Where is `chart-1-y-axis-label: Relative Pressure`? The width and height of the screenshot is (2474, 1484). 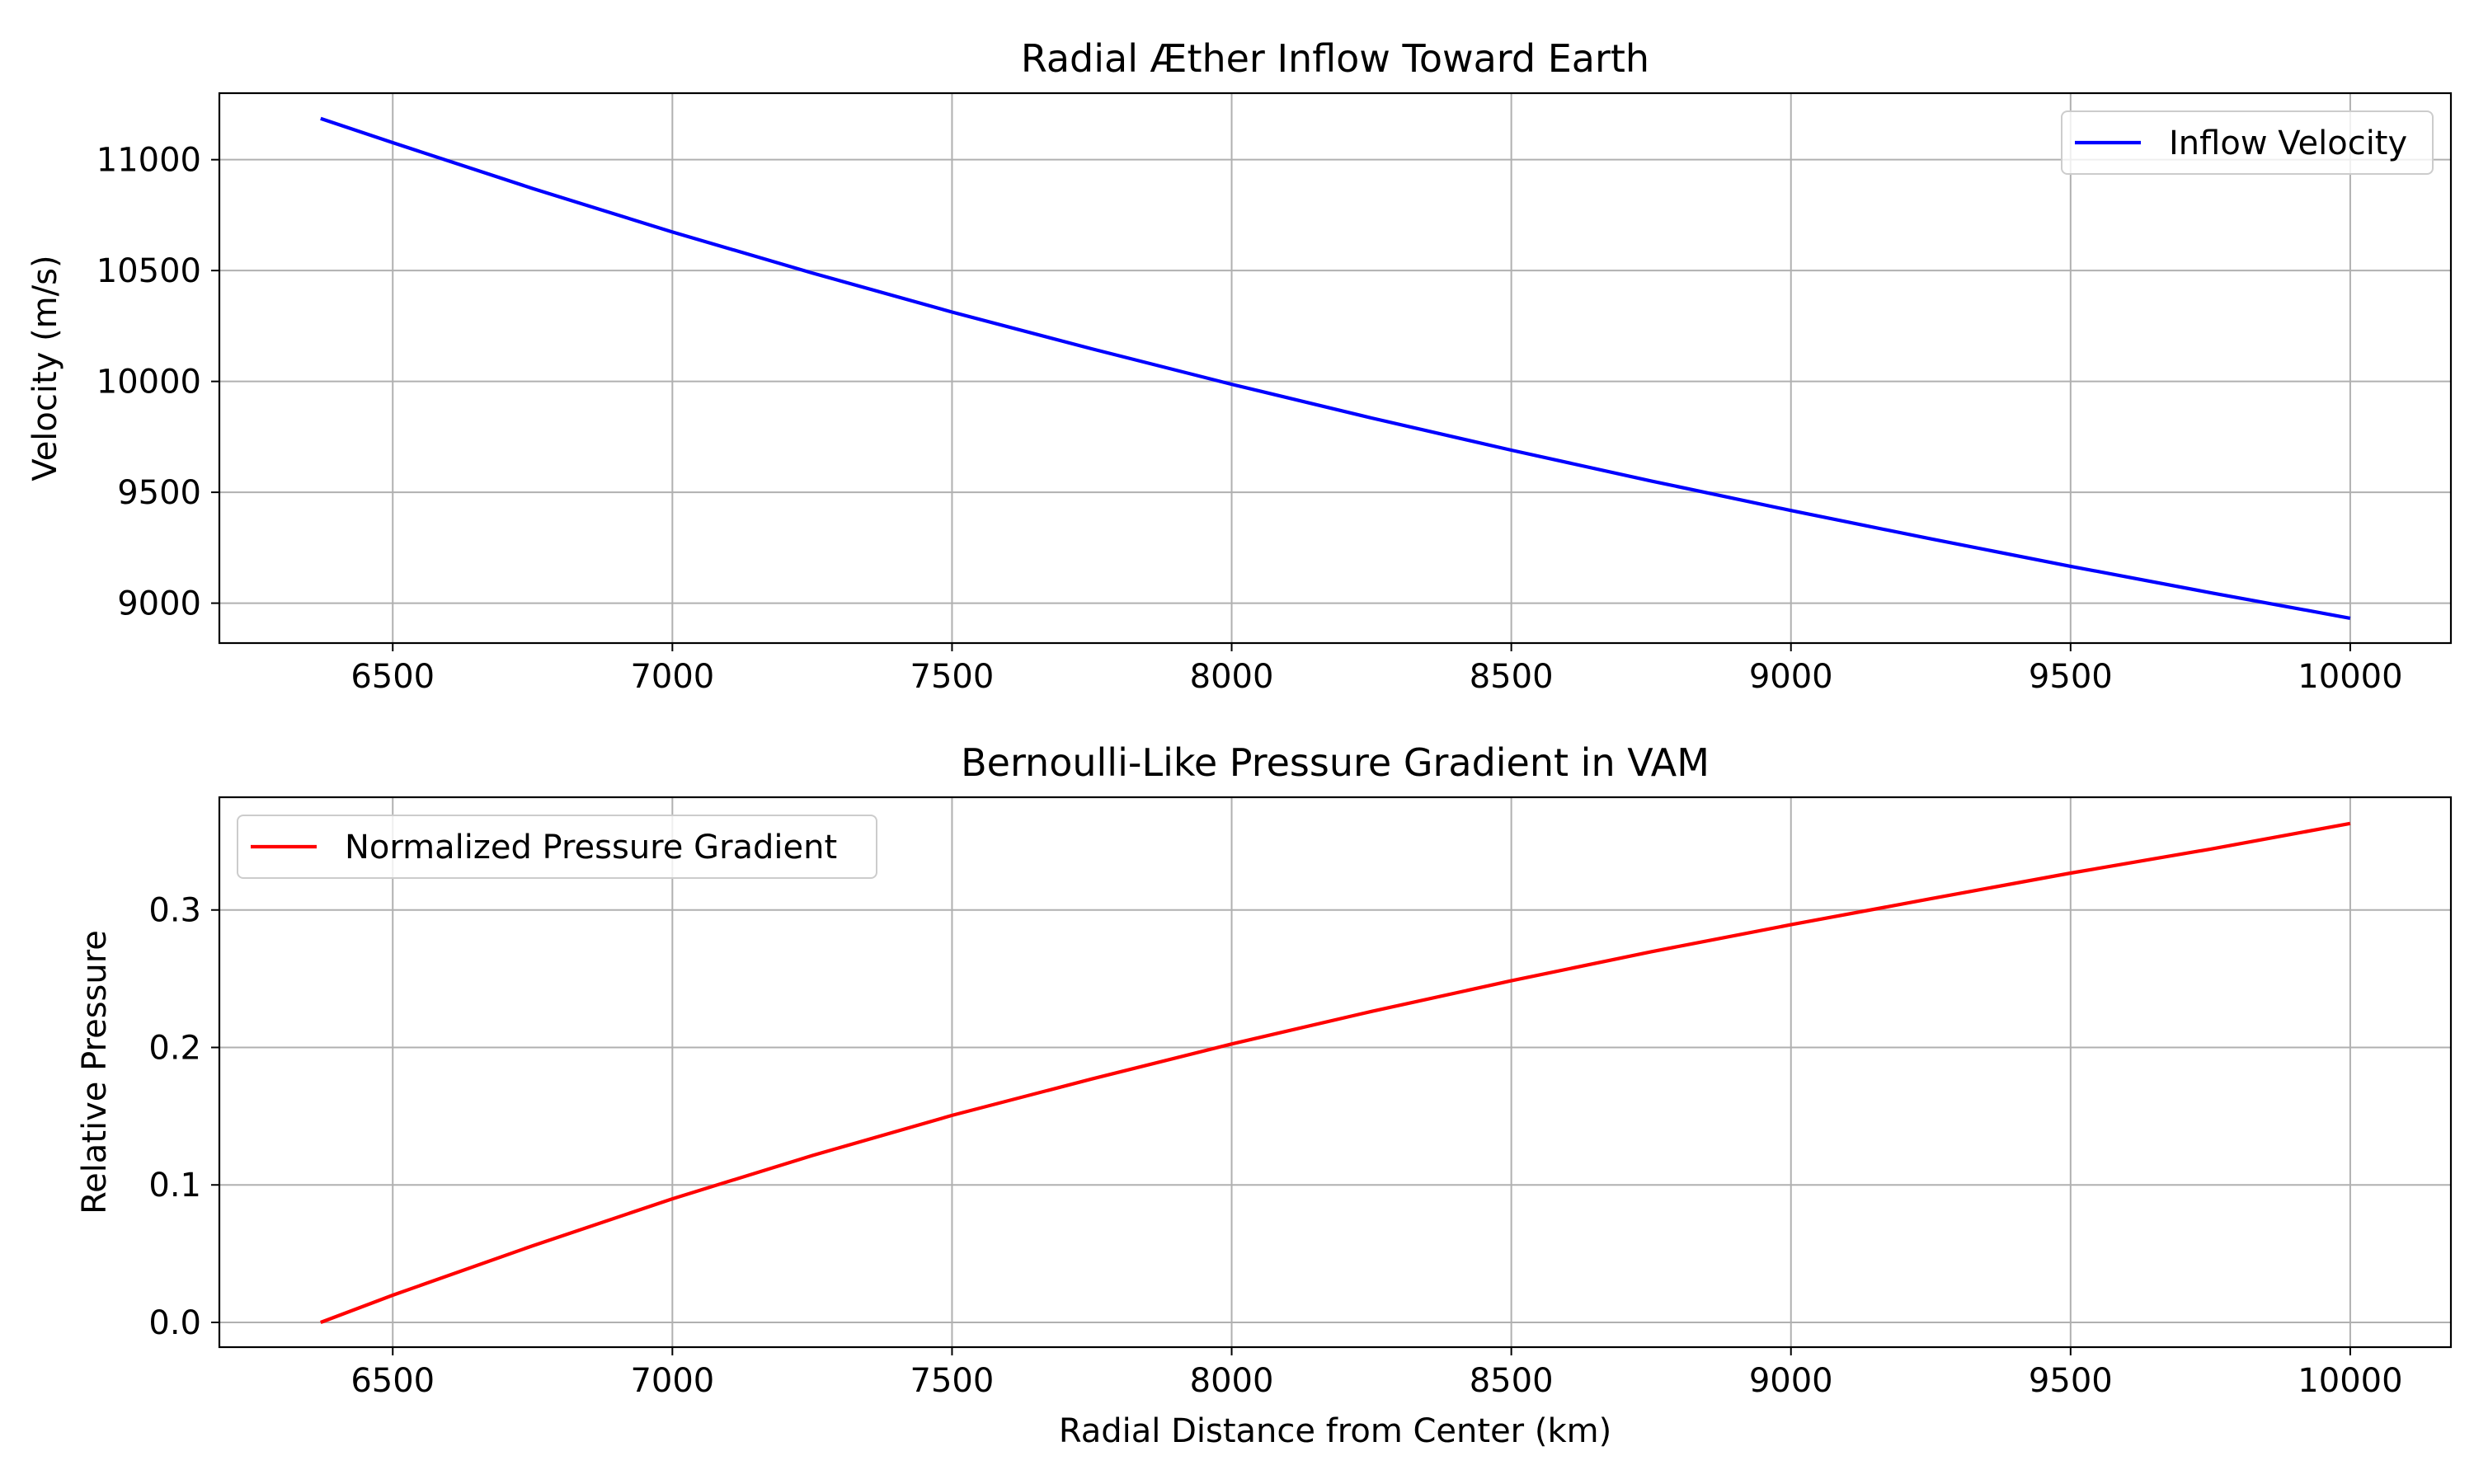
chart-1-y-axis-label: Relative Pressure is located at coordinates (95, 1072).